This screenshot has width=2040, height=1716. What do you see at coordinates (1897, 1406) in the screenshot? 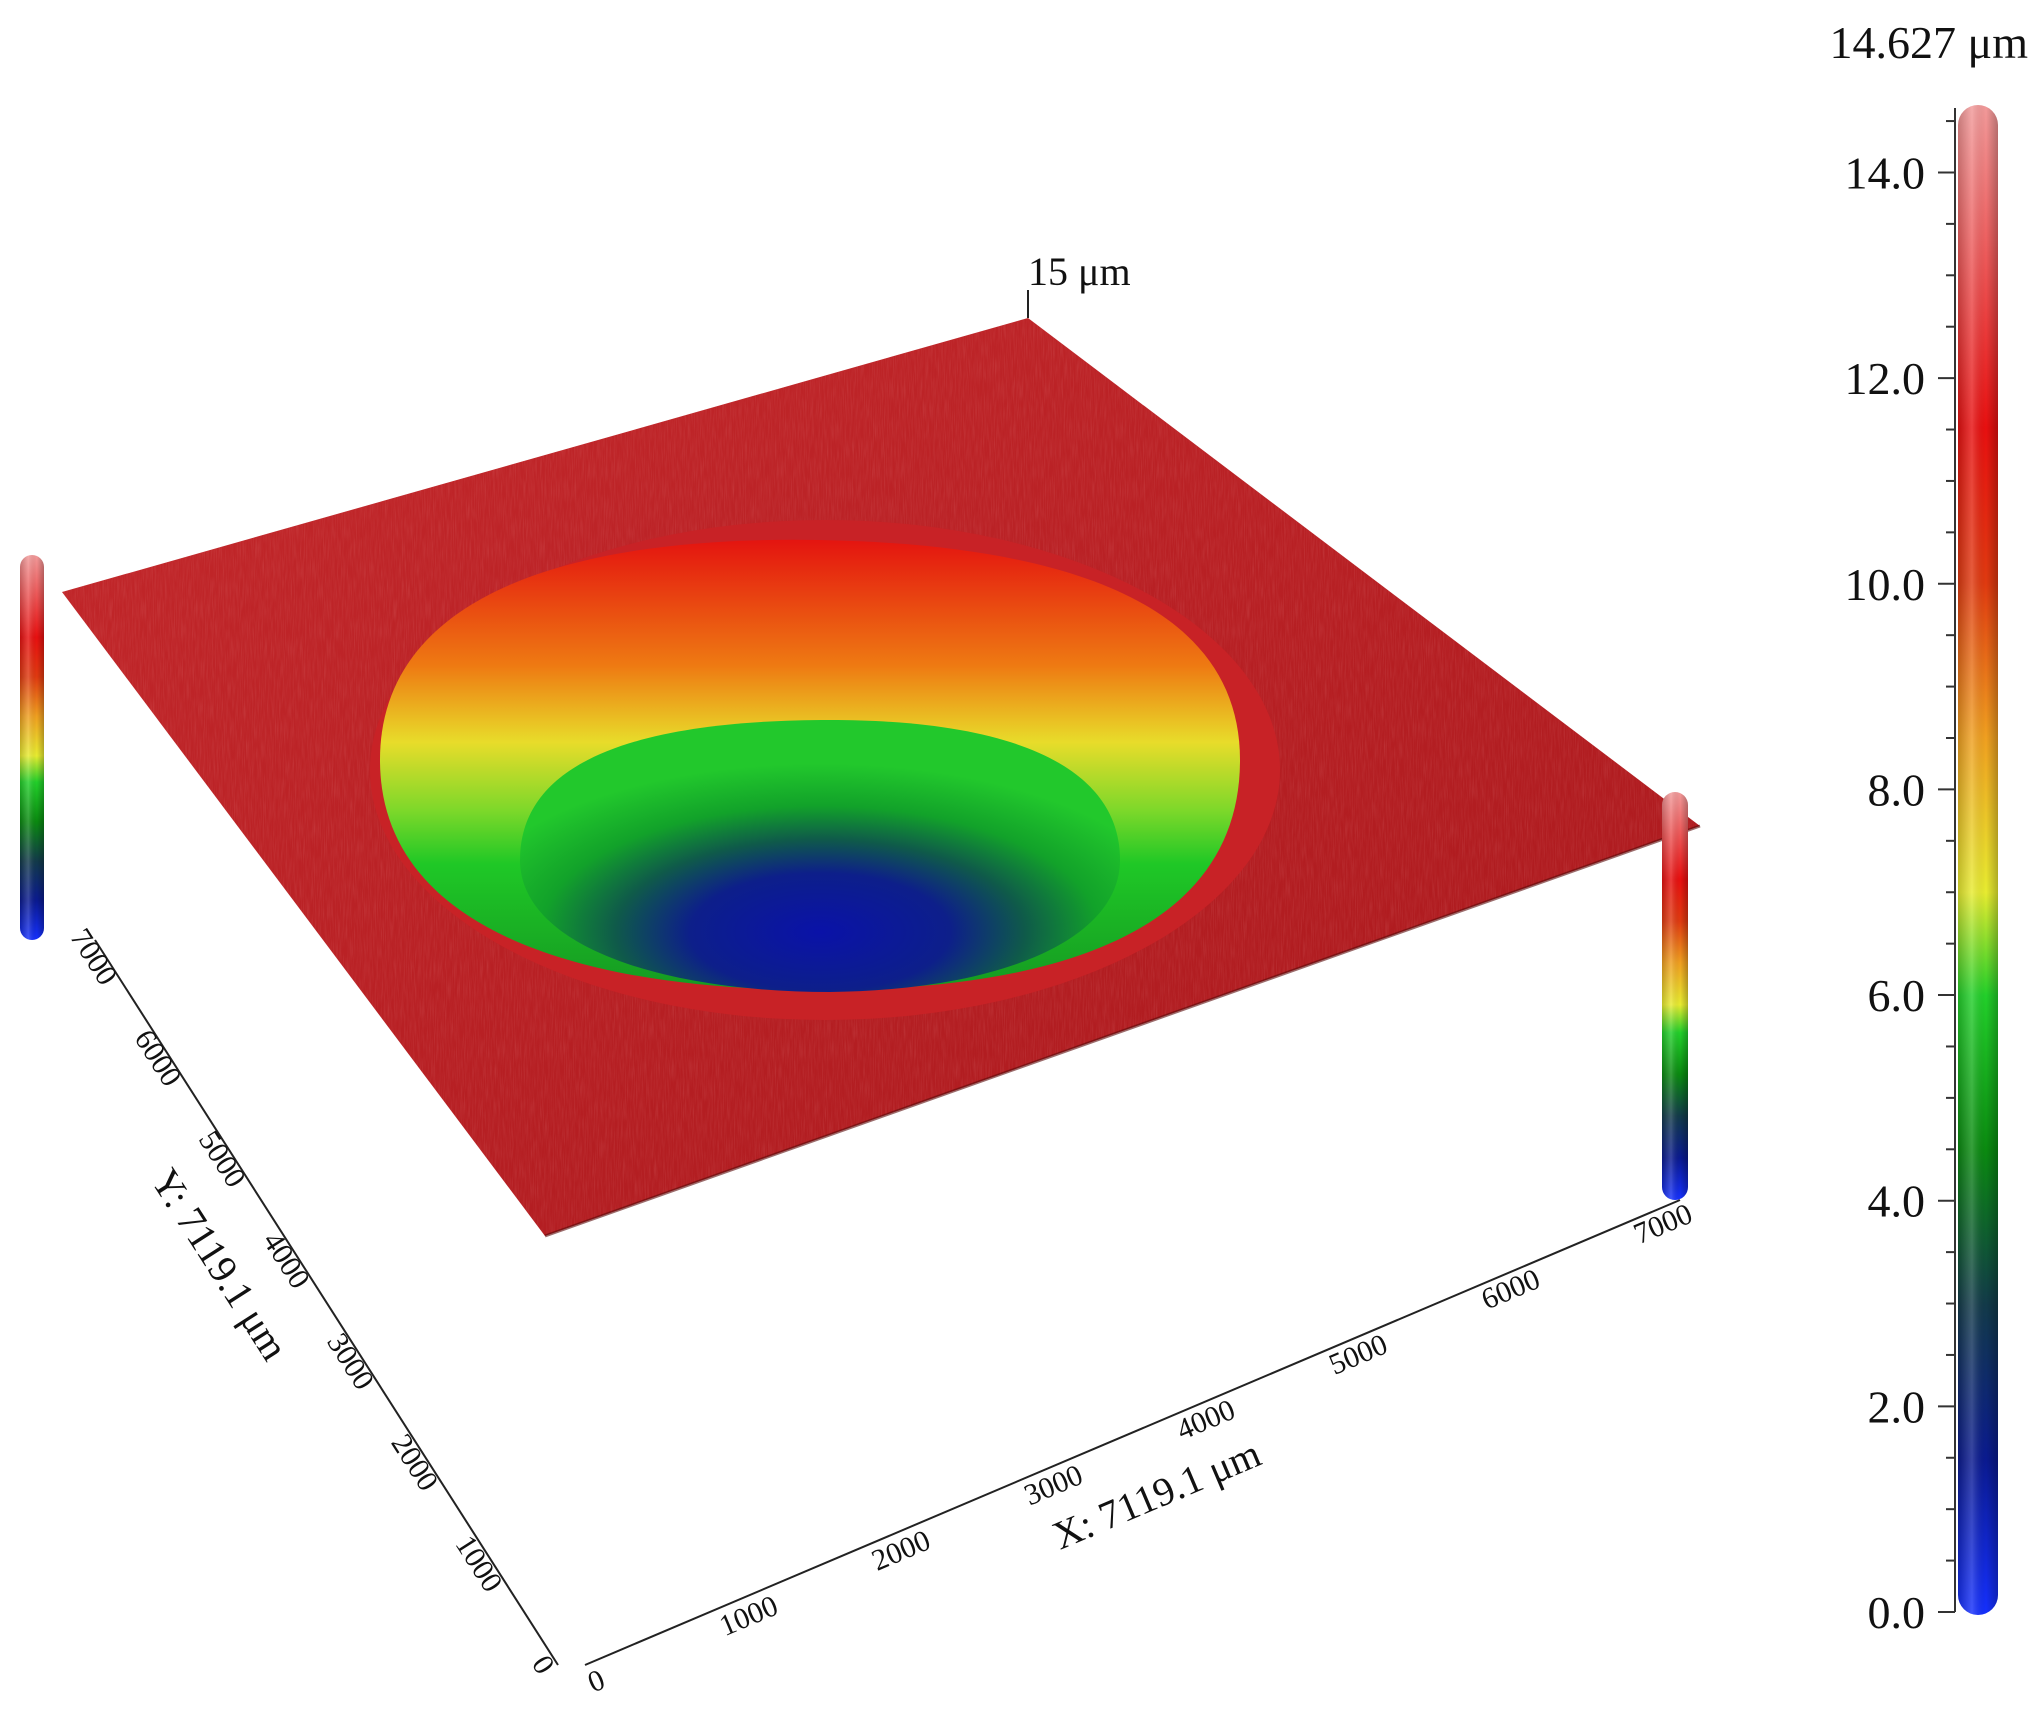
I see `colorbar-tick-label: 2.0` at bounding box center [1897, 1406].